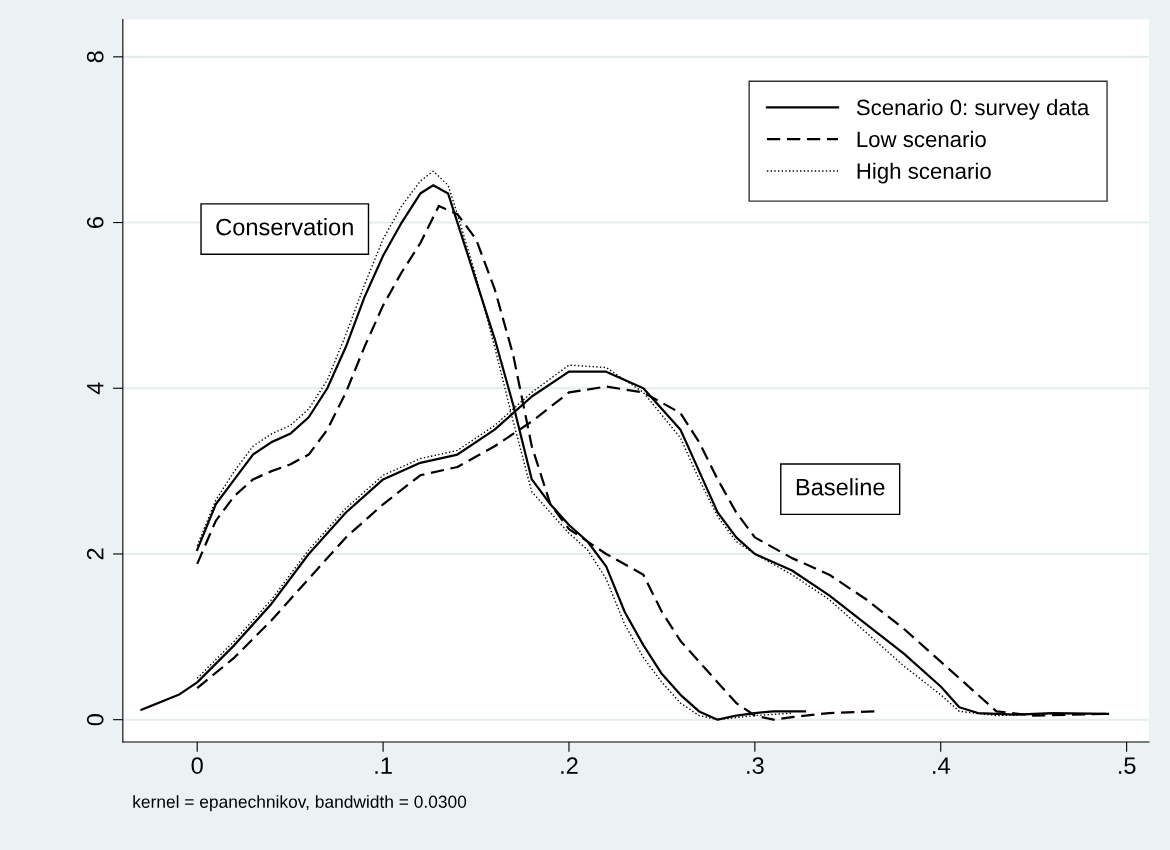  Describe the element at coordinates (197, 765) in the screenshot. I see `x-tick-label: 0` at that location.